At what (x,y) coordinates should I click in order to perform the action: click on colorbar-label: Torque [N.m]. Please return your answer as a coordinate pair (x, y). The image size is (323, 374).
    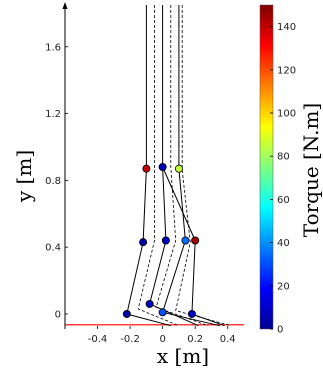
    Looking at the image, I should click on (311, 170).